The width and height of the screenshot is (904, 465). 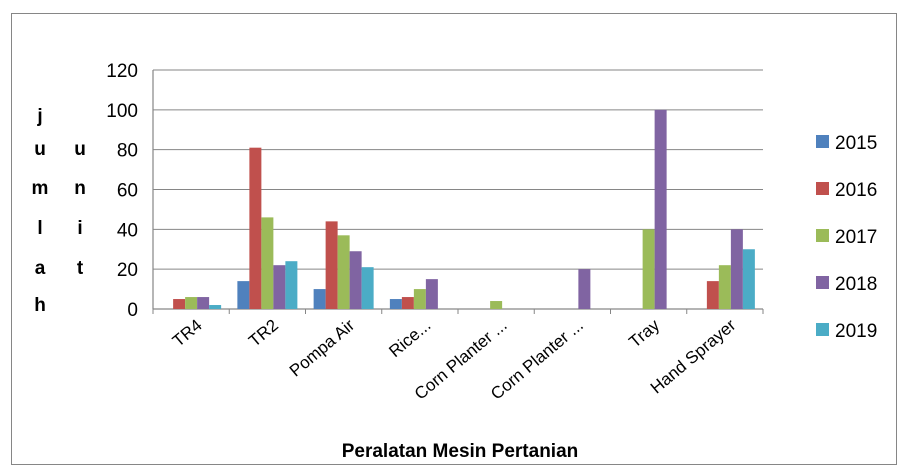 What do you see at coordinates (132, 310) in the screenshot?
I see `y-tick-label: 0` at bounding box center [132, 310].